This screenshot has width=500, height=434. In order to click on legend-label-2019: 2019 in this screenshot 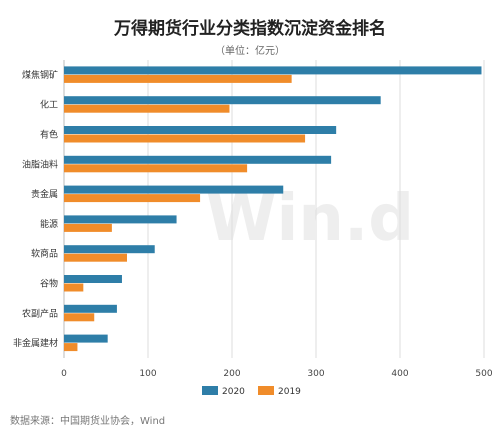, I will do `click(289, 392)`.